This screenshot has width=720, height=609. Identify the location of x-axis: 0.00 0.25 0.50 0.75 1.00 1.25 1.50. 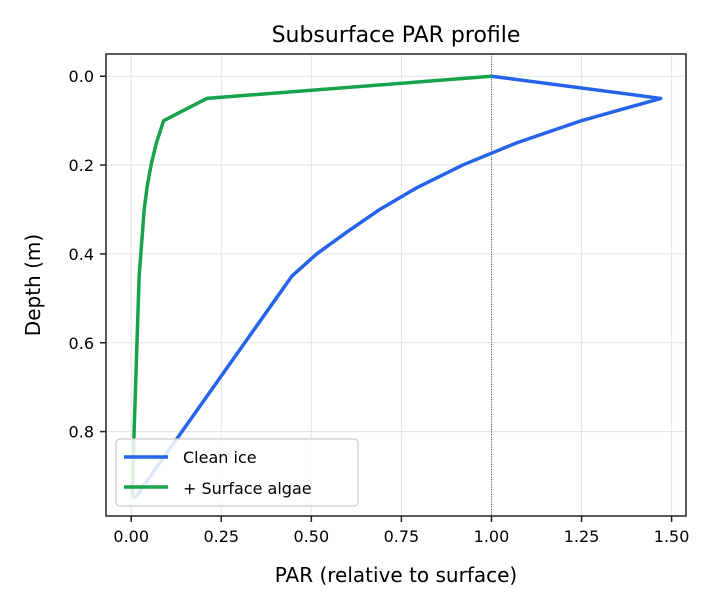
(401, 531).